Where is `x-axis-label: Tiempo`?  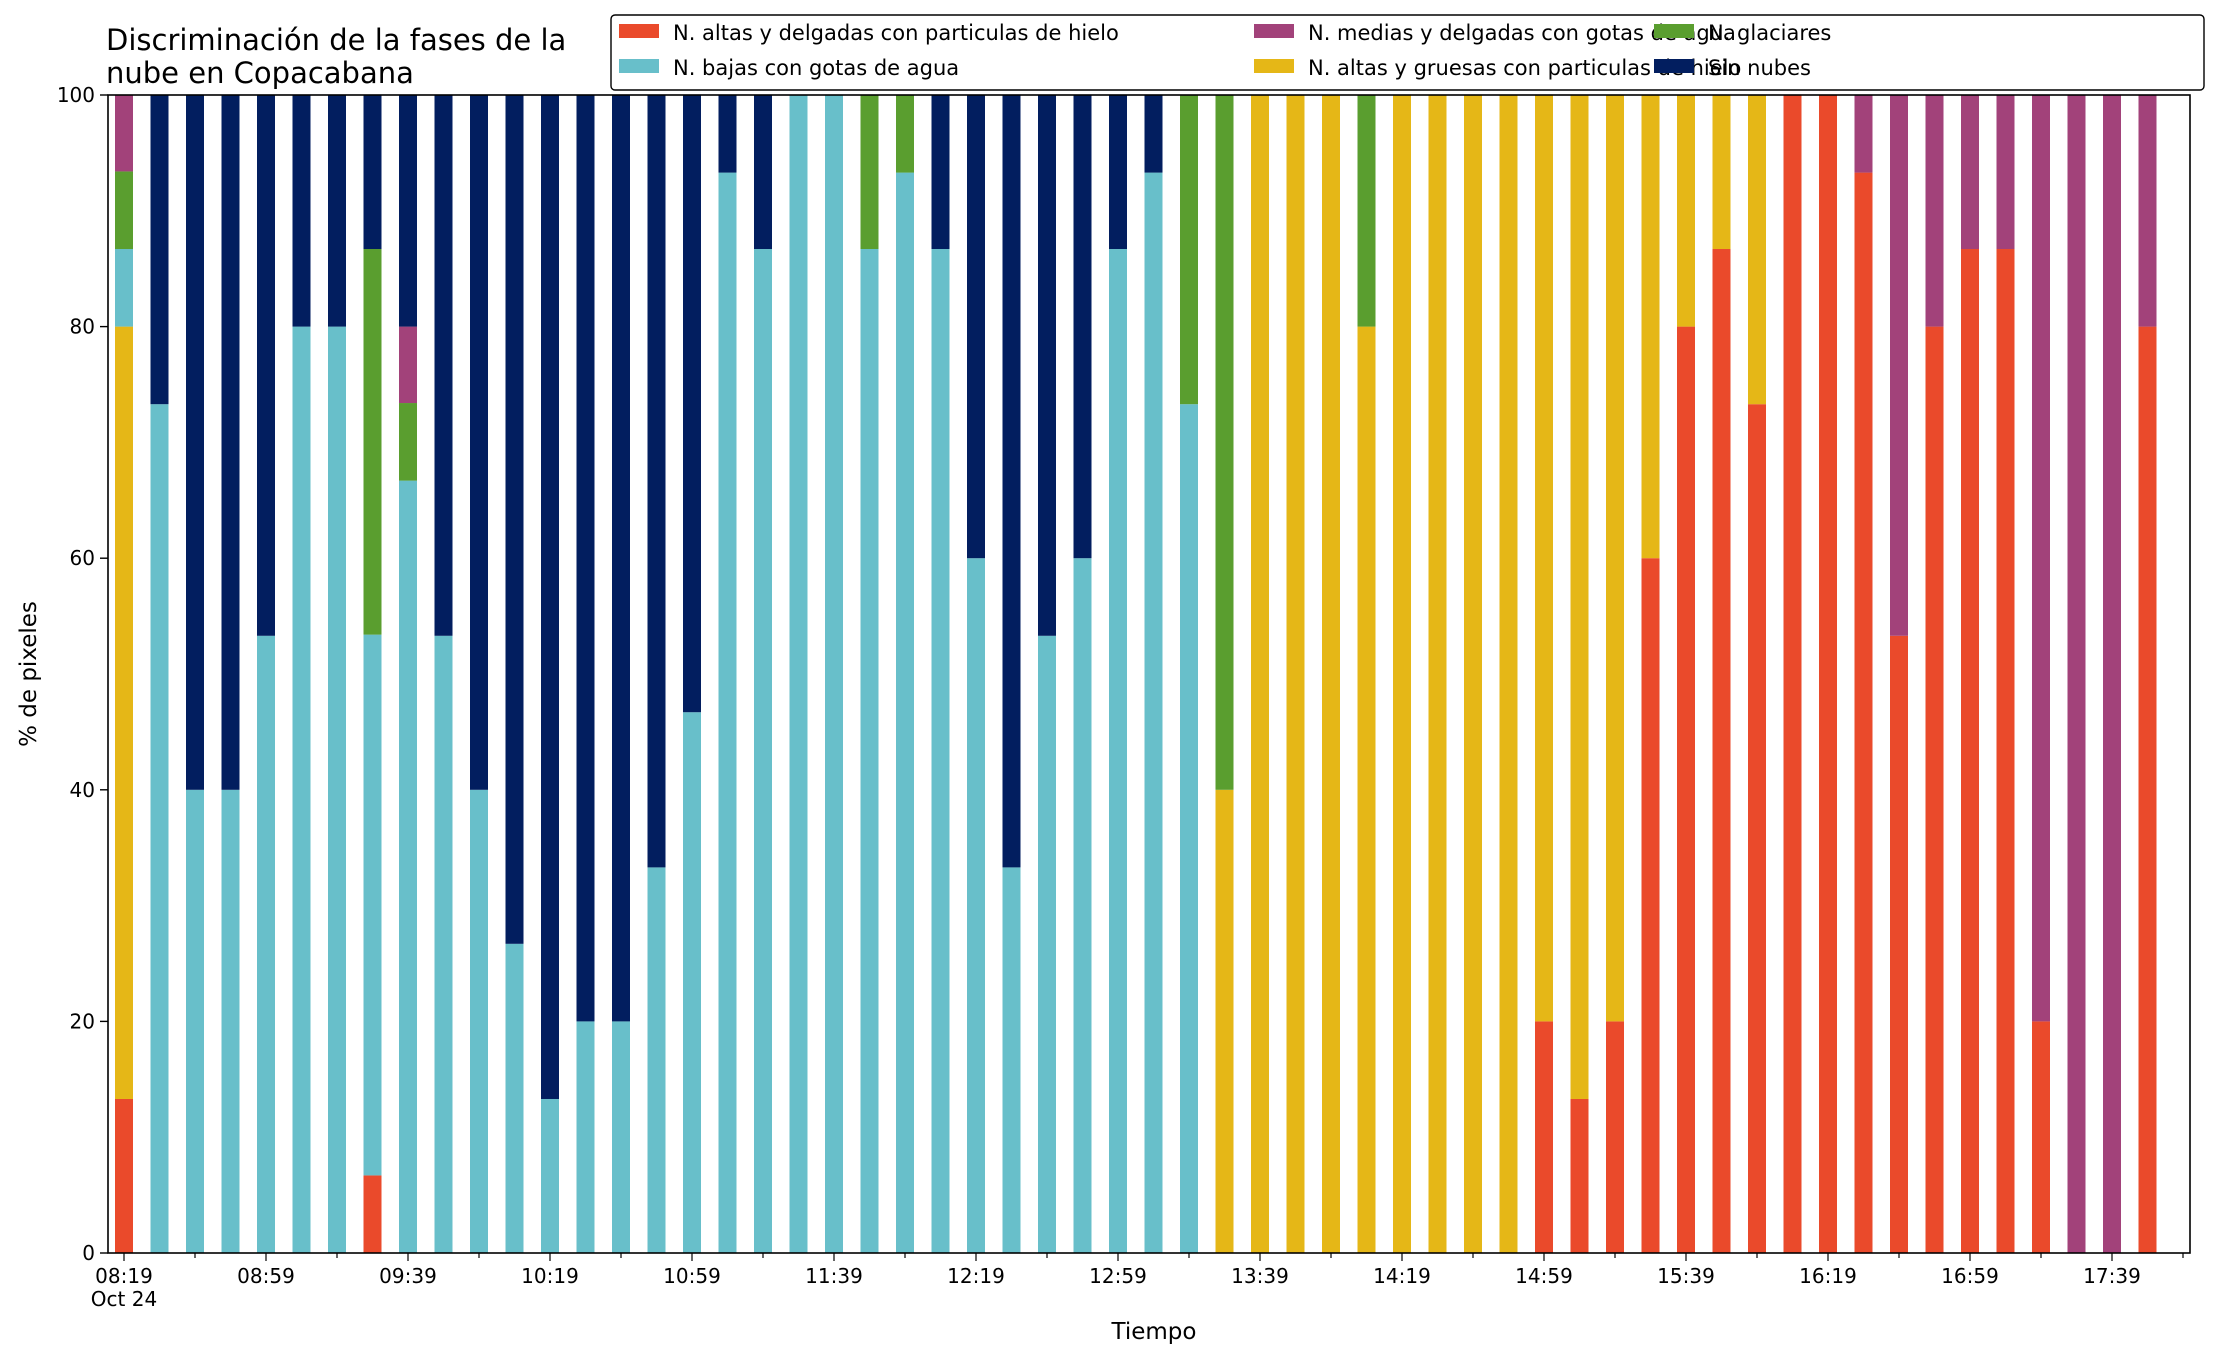
x-axis-label: Tiempo is located at coordinates (1154, 1332).